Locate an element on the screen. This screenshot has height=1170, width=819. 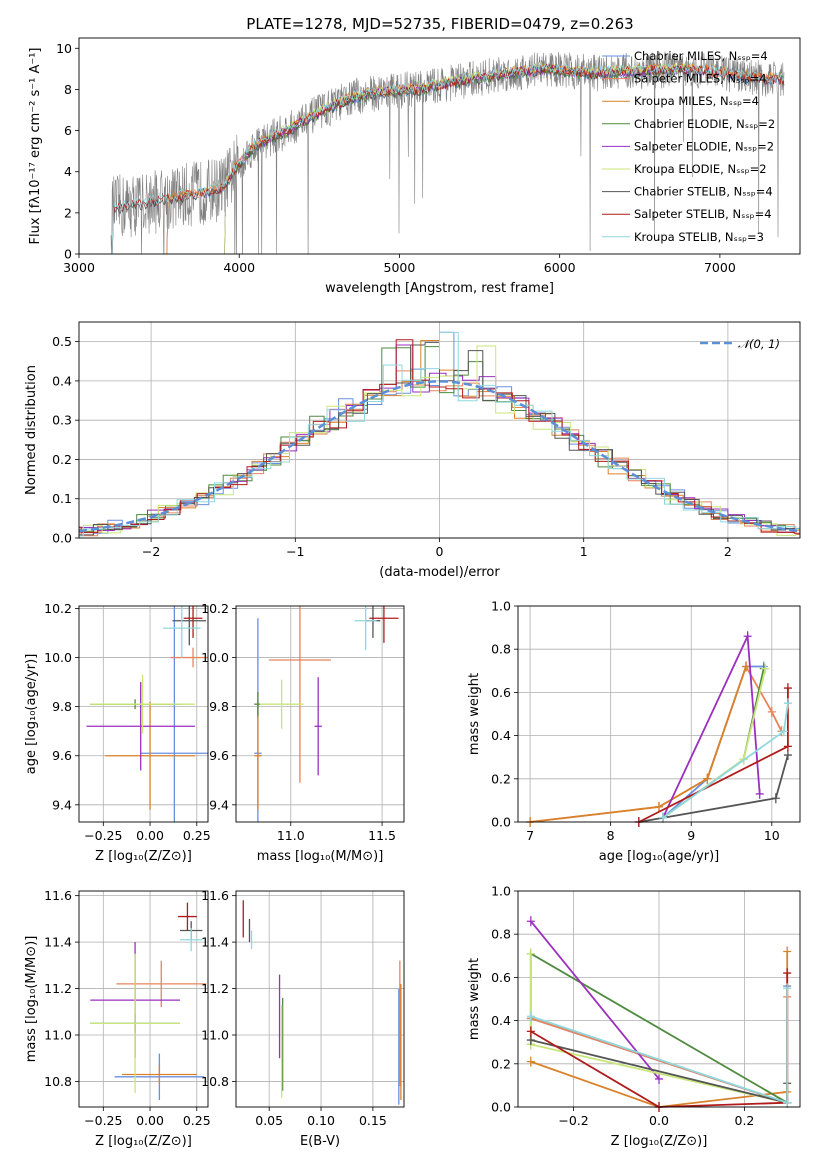
x-tick-label: 4000 is located at coordinates (239, 267).